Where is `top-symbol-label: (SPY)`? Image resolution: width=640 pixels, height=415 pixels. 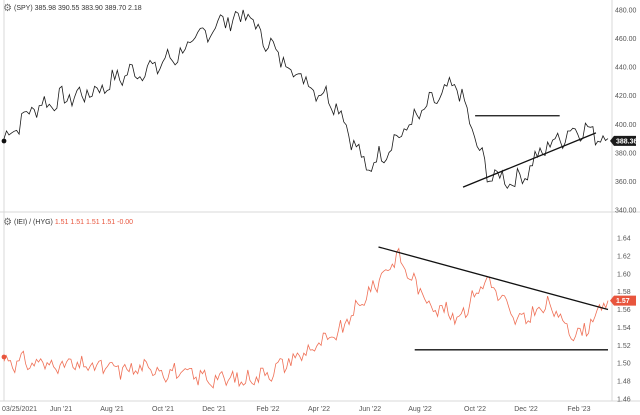
top-symbol-label: (SPY) is located at coordinates (23, 8).